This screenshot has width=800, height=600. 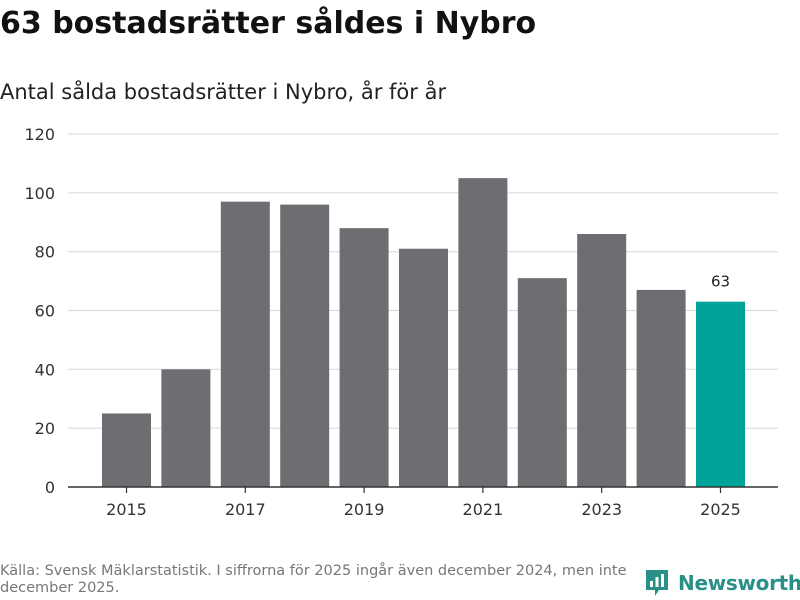 What do you see at coordinates (602, 360) in the screenshot?
I see `bar-2023` at bounding box center [602, 360].